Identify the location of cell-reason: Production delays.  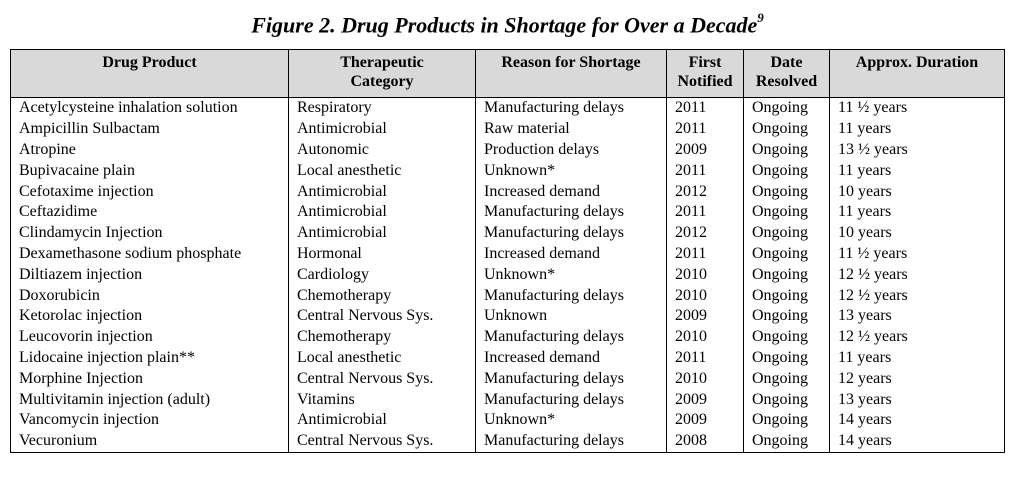
(571, 150).